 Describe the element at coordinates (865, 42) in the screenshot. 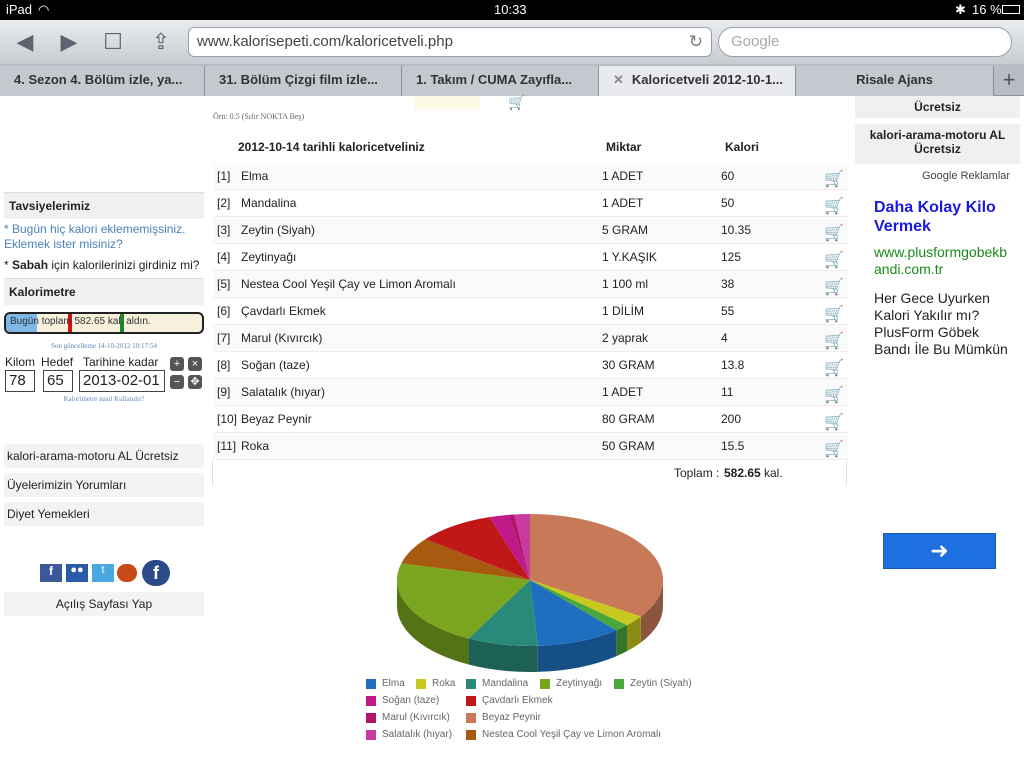

I see `search-input: Google` at that location.